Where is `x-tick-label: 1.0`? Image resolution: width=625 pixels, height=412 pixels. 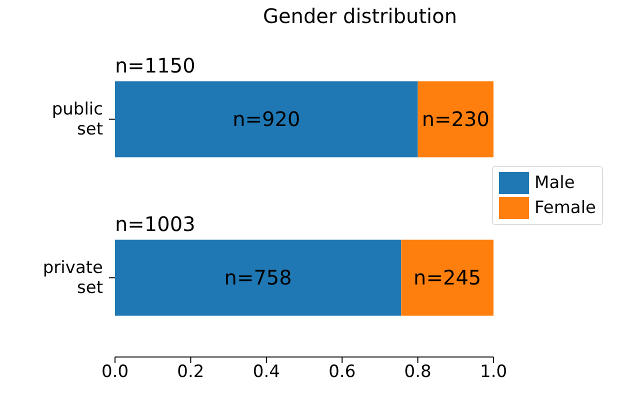 x-tick-label: 1.0 is located at coordinates (494, 372).